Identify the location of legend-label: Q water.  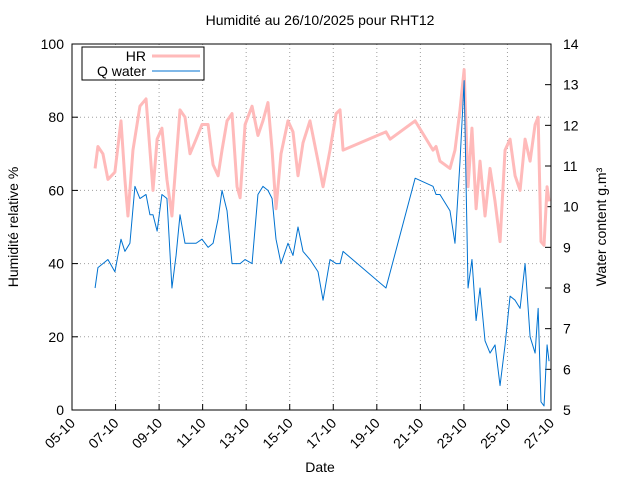
(121, 71).